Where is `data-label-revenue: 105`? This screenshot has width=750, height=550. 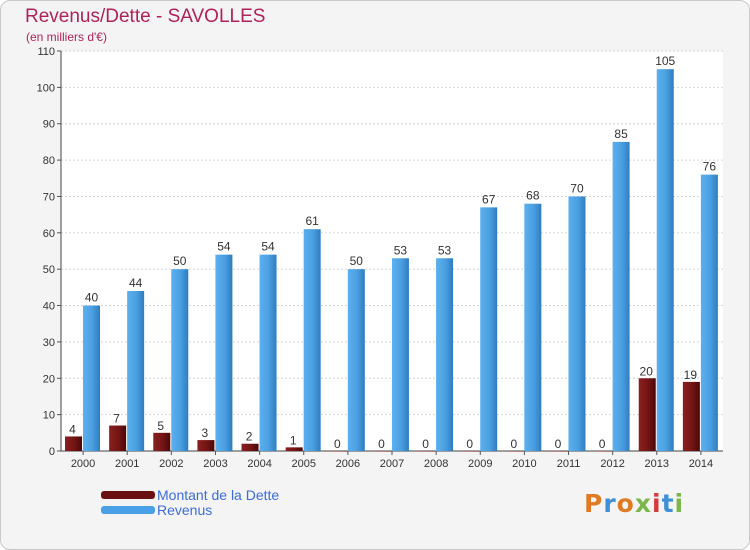
data-label-revenue: 105 is located at coordinates (665, 61).